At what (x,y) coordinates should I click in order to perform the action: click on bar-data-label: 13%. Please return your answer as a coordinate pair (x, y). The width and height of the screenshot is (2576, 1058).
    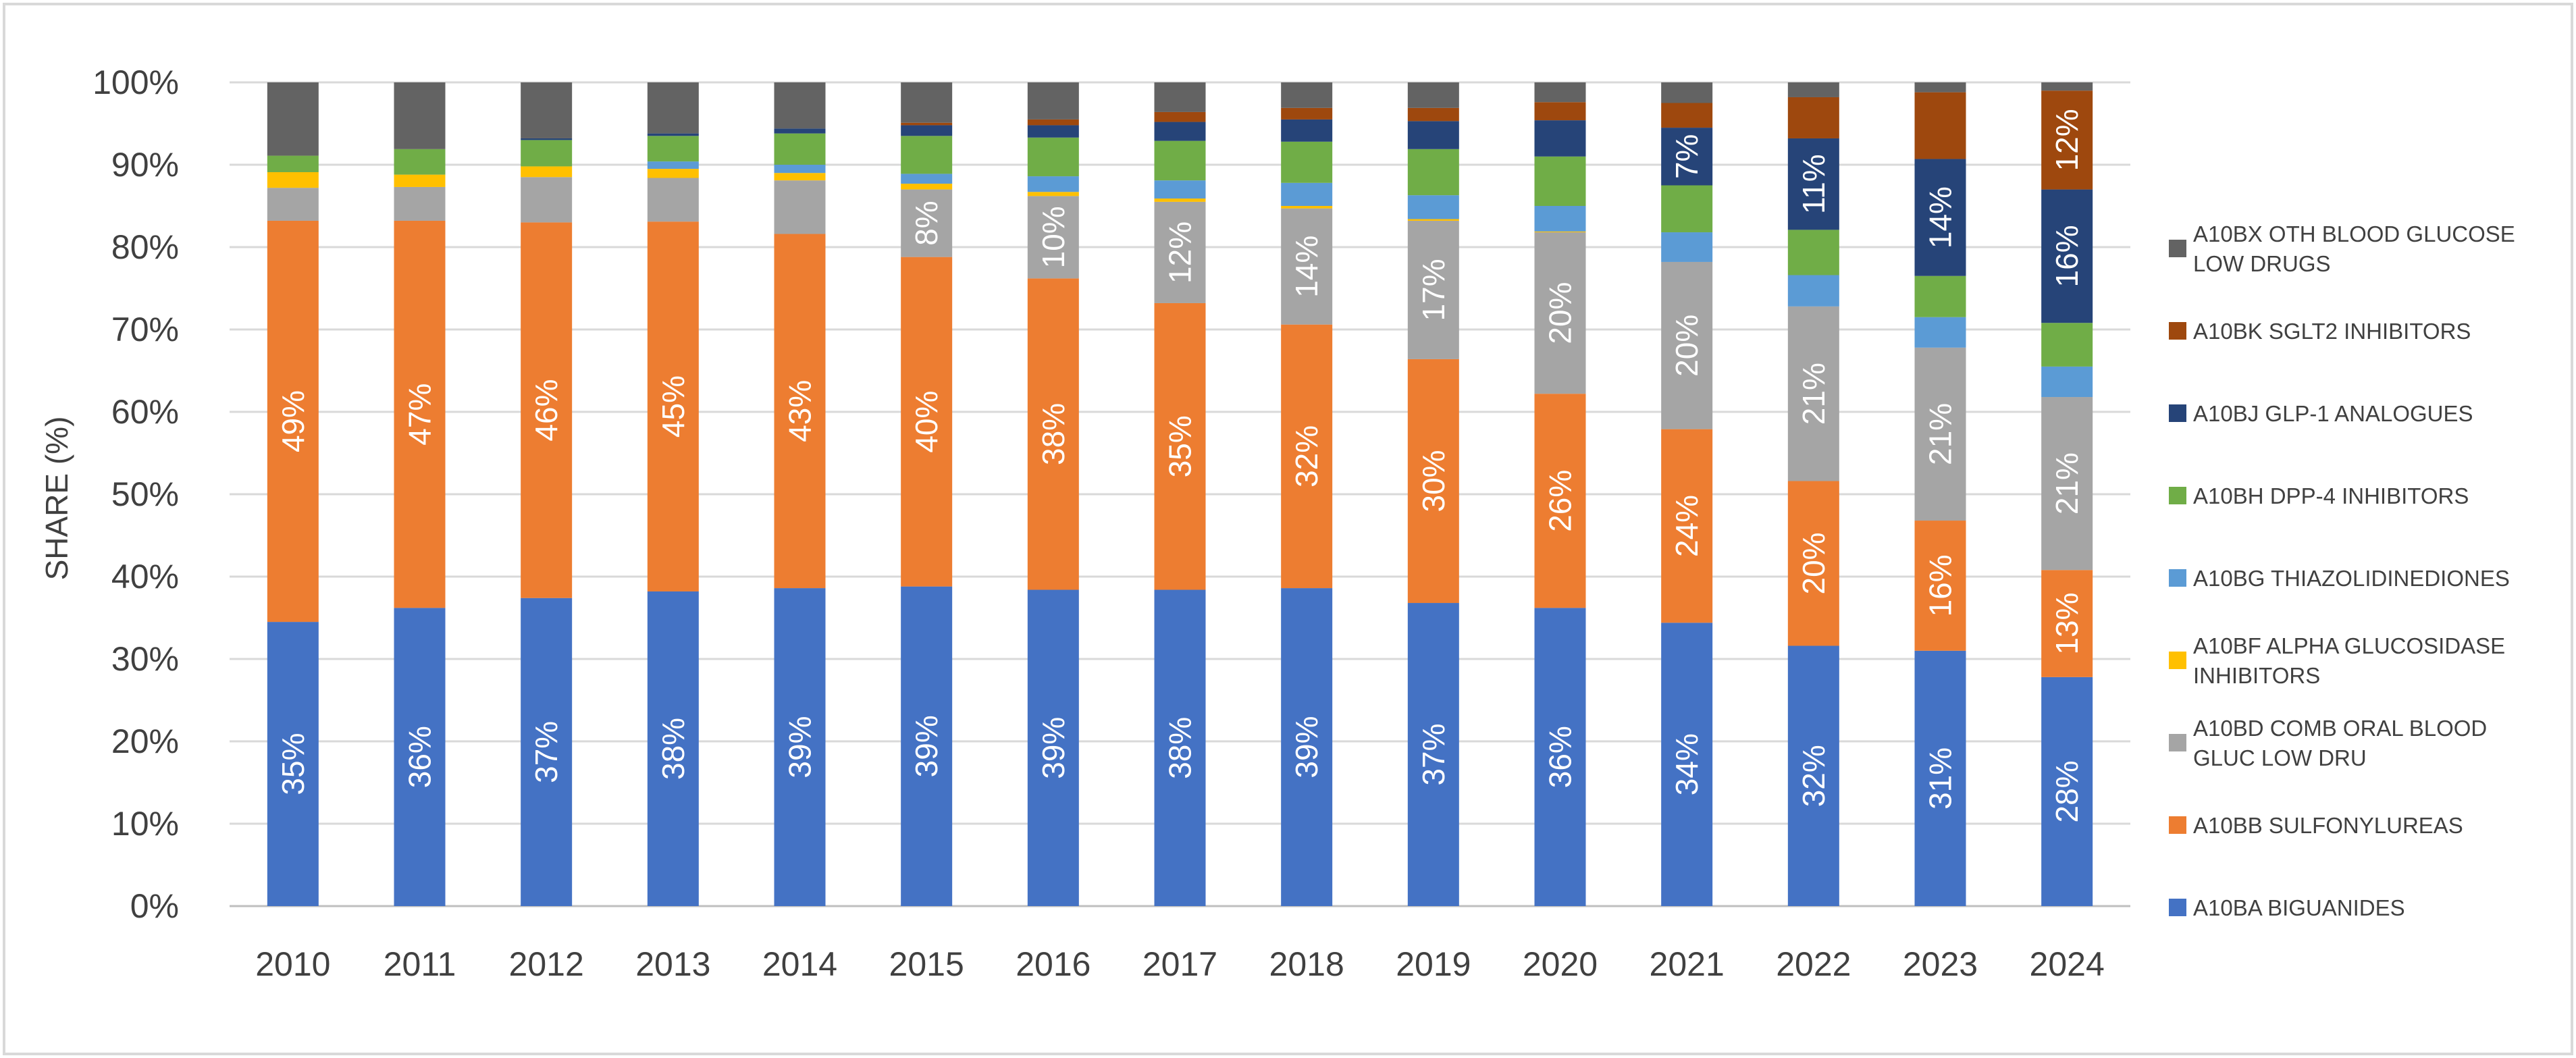
    Looking at the image, I should click on (2066, 624).